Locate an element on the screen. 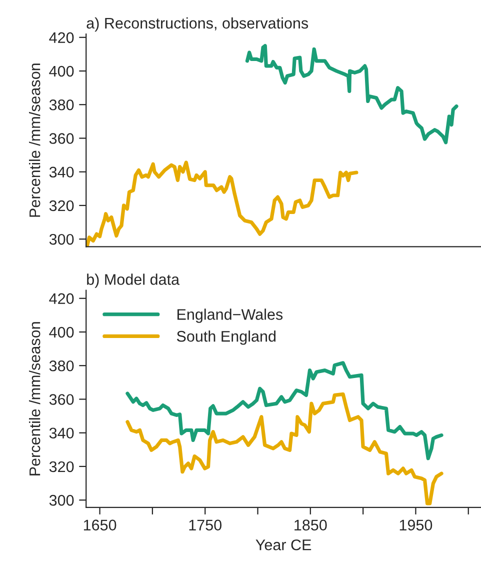 Image resolution: width=481 pixels, height=567 pixels. legend-label: England−Wales is located at coordinates (230, 315).